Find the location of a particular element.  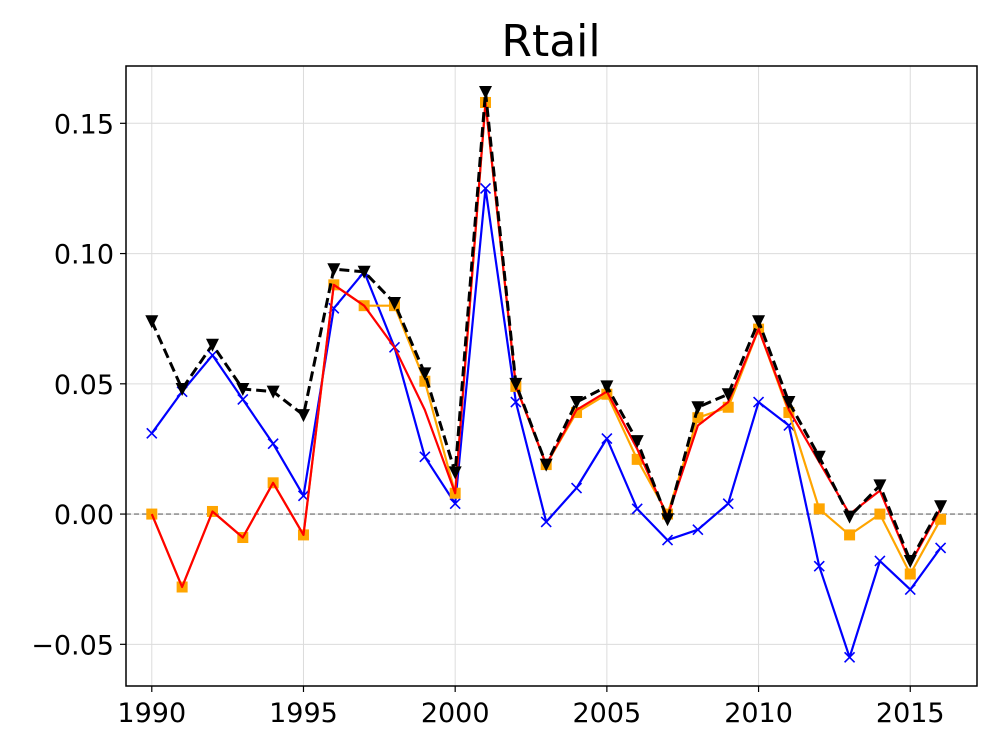

y-tick-label: 0.15 is located at coordinates (84, 124).